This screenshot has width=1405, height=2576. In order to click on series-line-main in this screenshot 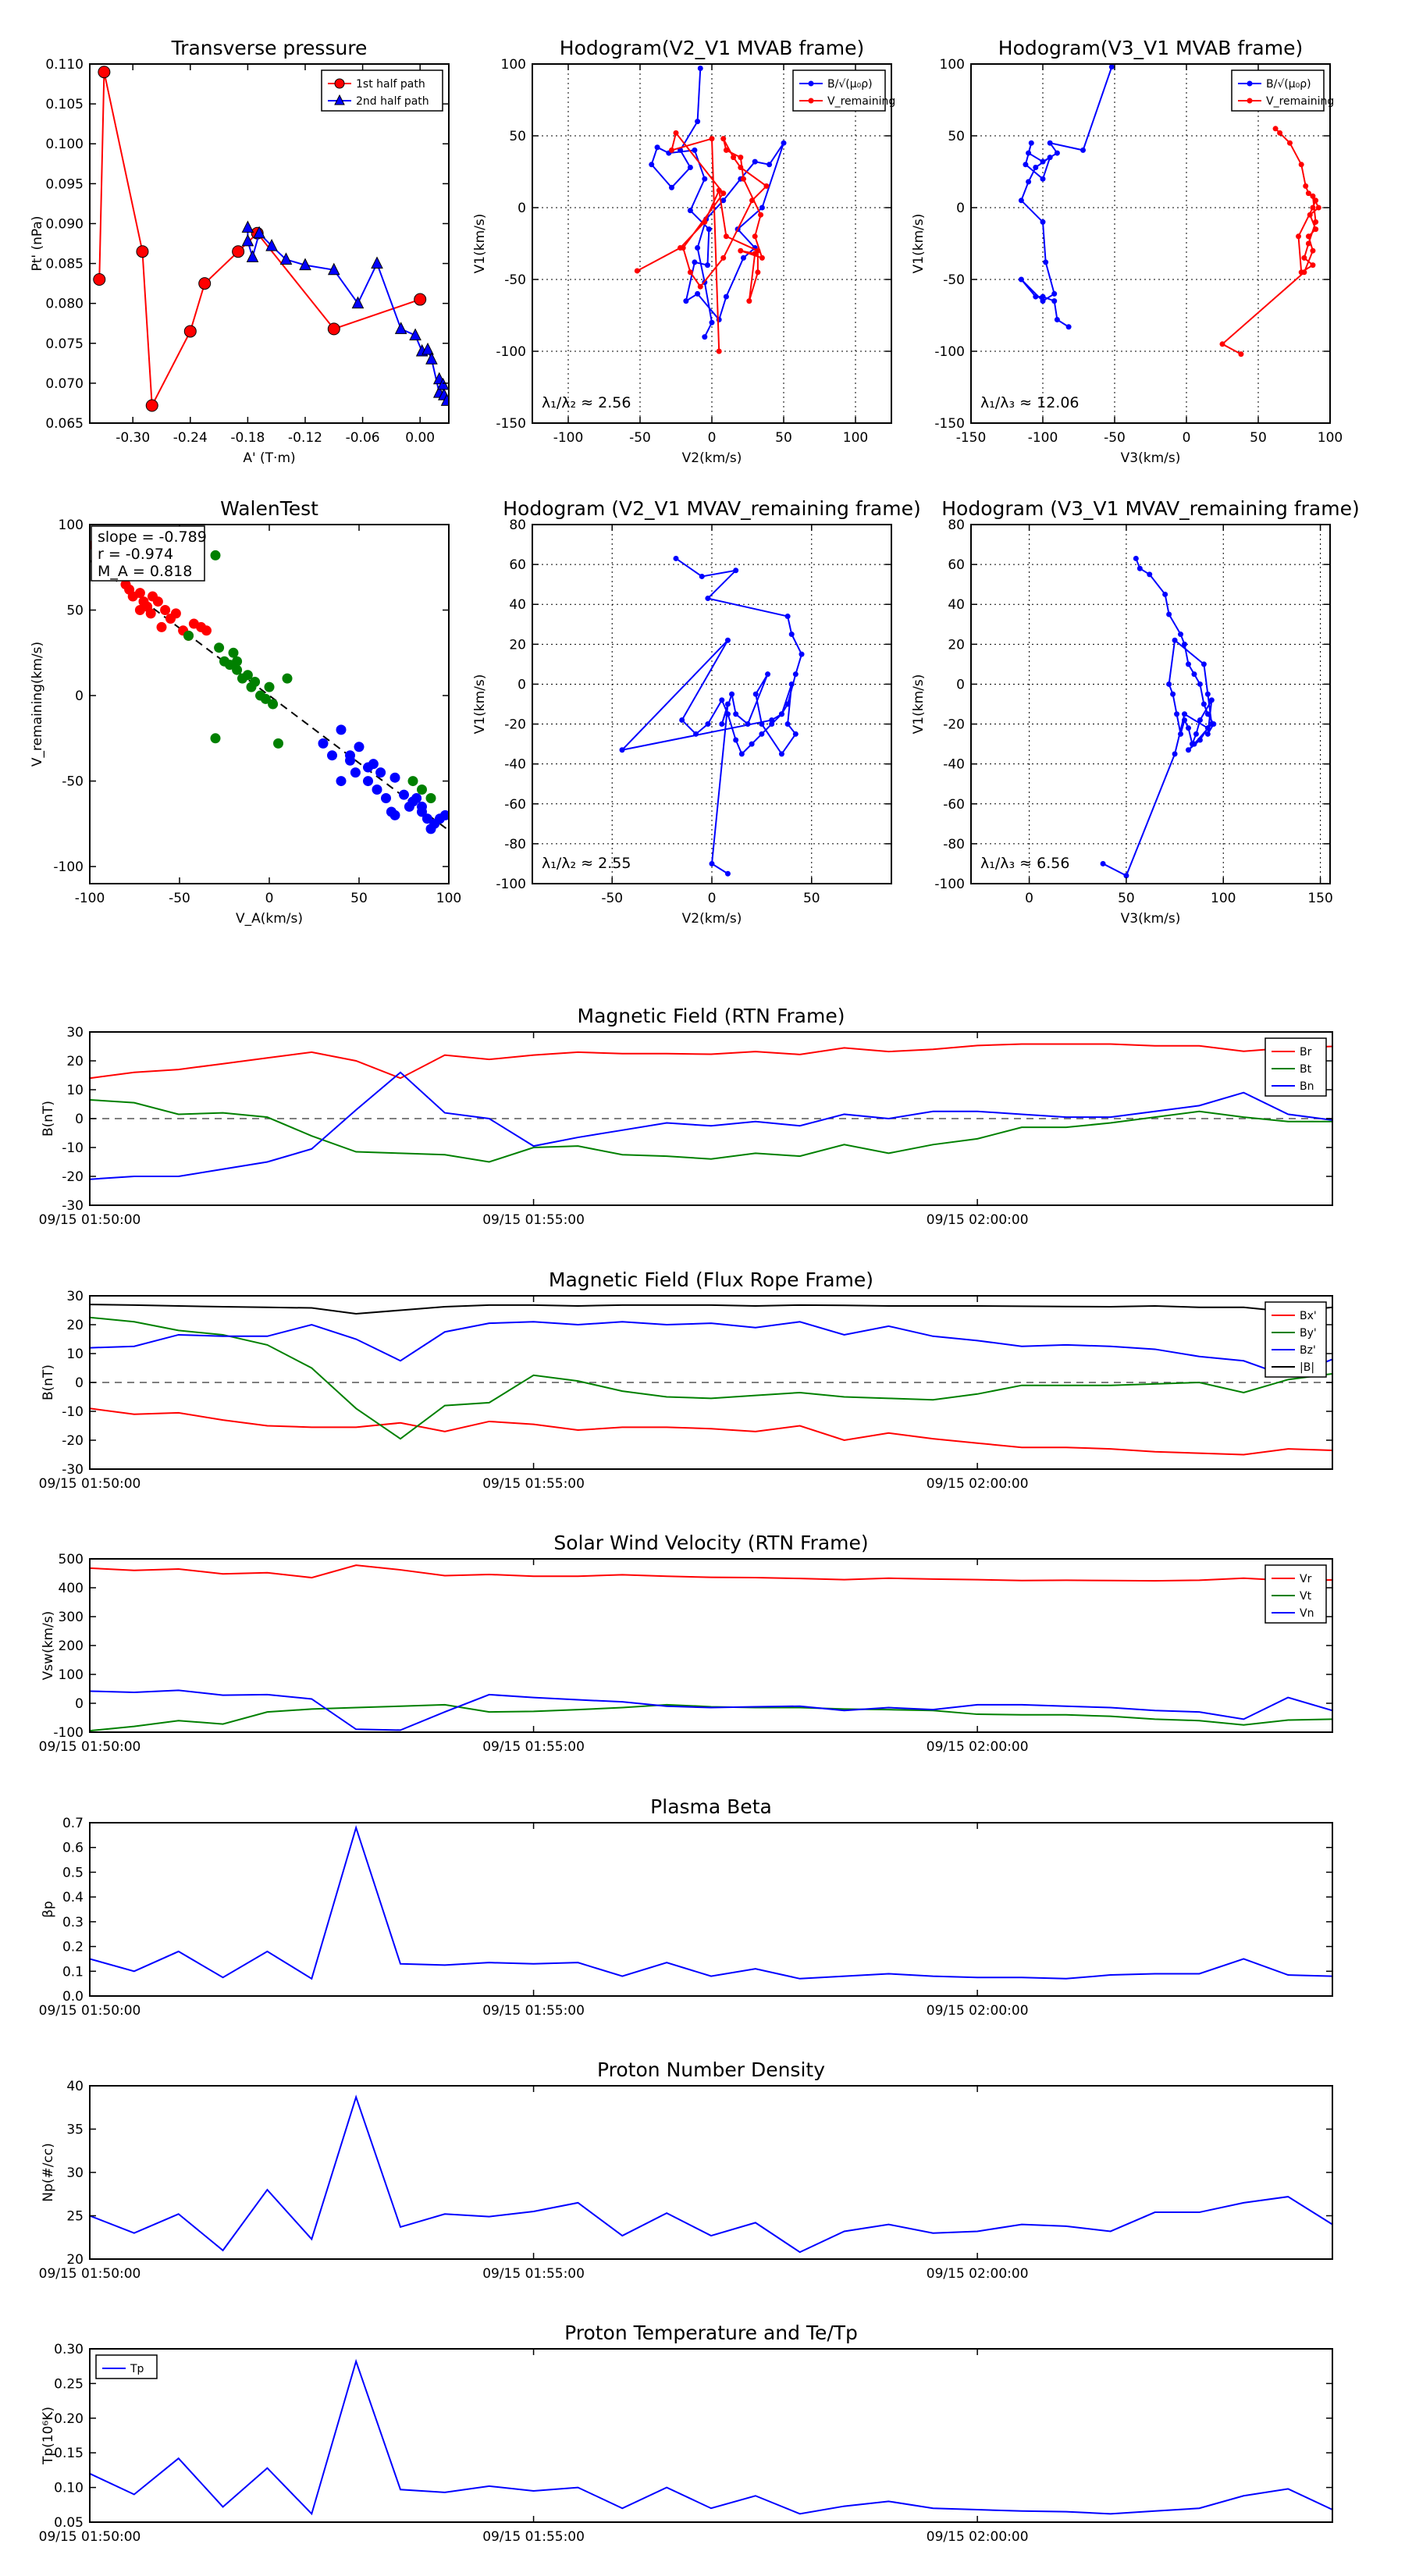, I will do `click(712, 716)`.